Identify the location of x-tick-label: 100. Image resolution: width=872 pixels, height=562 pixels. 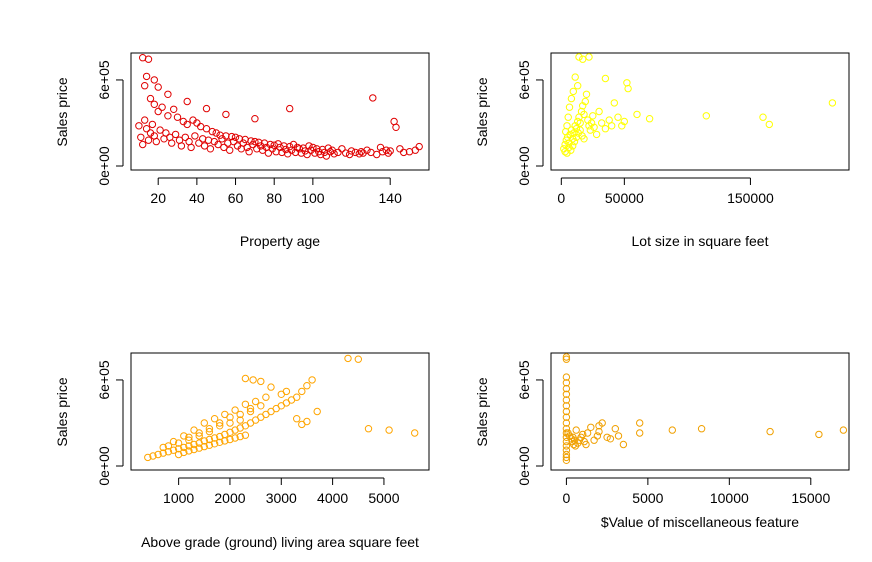
(313, 198).